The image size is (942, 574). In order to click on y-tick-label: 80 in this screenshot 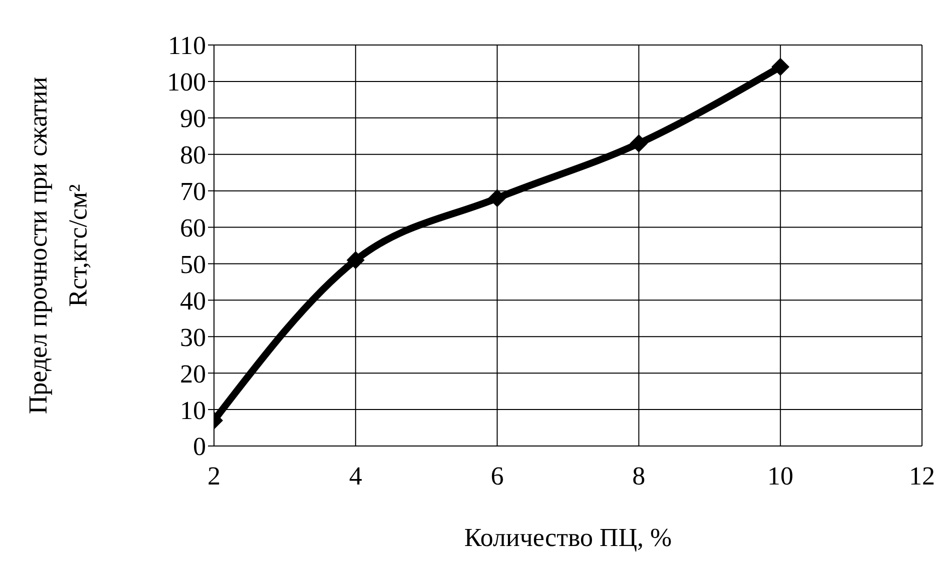, I will do `click(193, 155)`.